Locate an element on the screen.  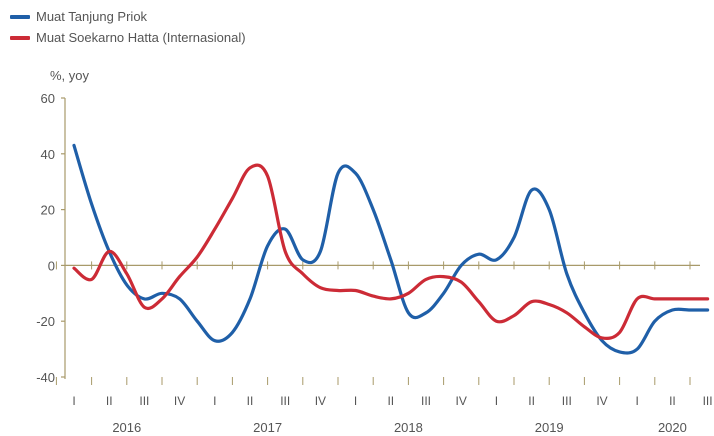
legend-swatch-soekarno-hatta is located at coordinates (20, 37).